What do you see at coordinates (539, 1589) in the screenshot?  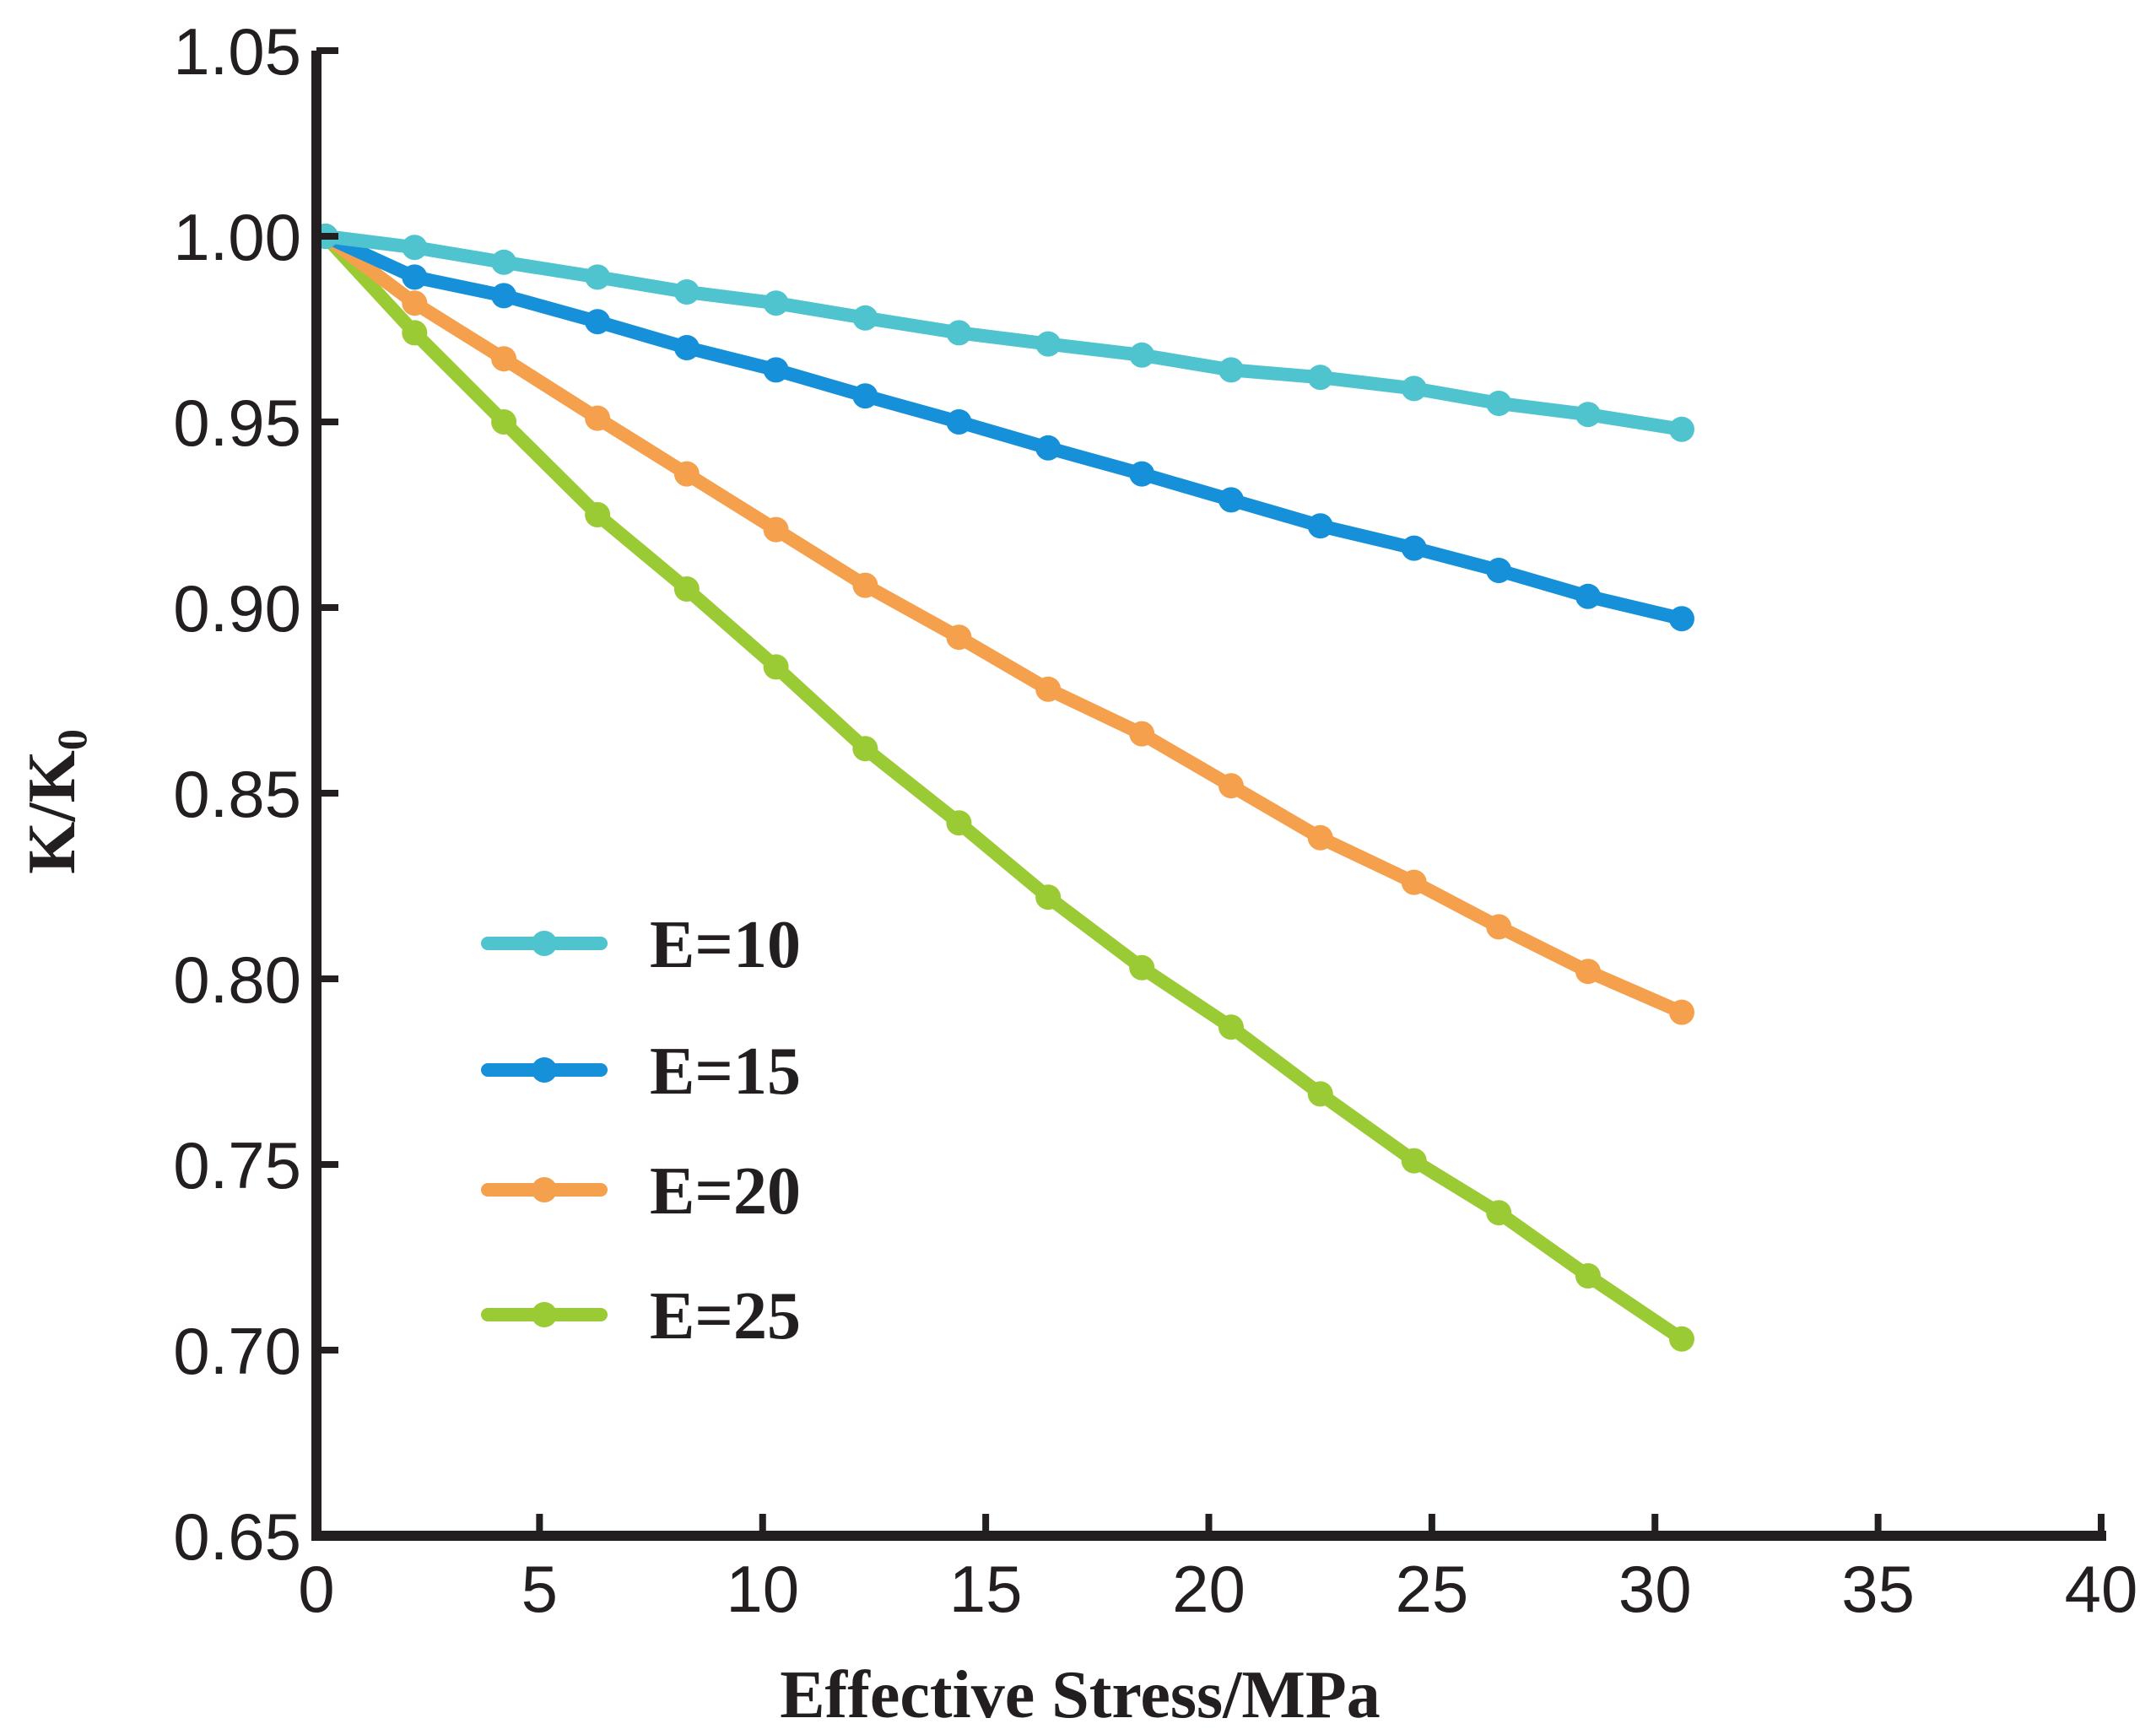 I see `x-tick-label: 5` at bounding box center [539, 1589].